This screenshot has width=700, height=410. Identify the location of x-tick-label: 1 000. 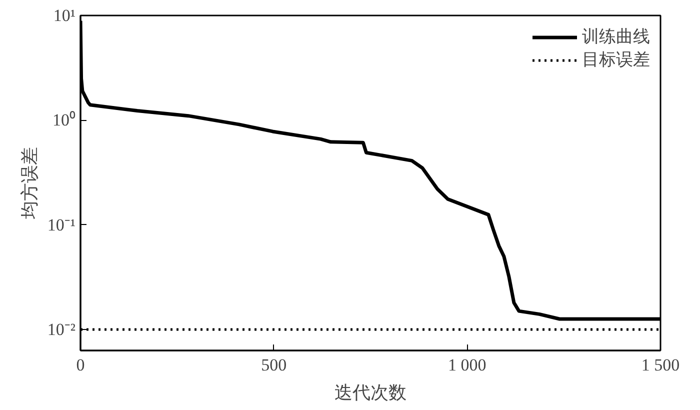
(467, 365).